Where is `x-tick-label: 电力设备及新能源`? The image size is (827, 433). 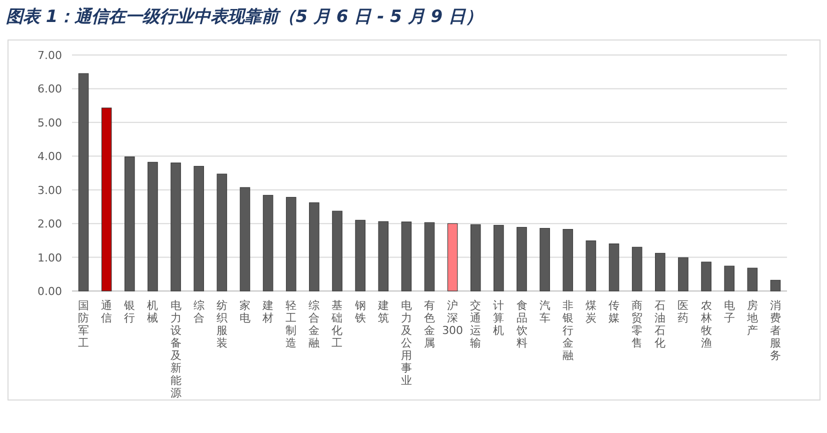
x-tick-label: 电力设备及新能源 is located at coordinates (176, 349).